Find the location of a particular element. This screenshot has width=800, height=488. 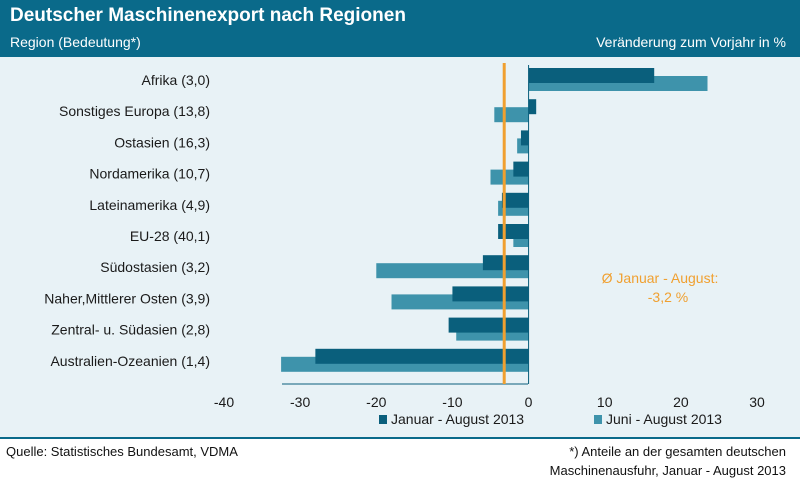

source-note: Quelle: Statistisches Bundesamt, VDMA is located at coordinates (122, 451).